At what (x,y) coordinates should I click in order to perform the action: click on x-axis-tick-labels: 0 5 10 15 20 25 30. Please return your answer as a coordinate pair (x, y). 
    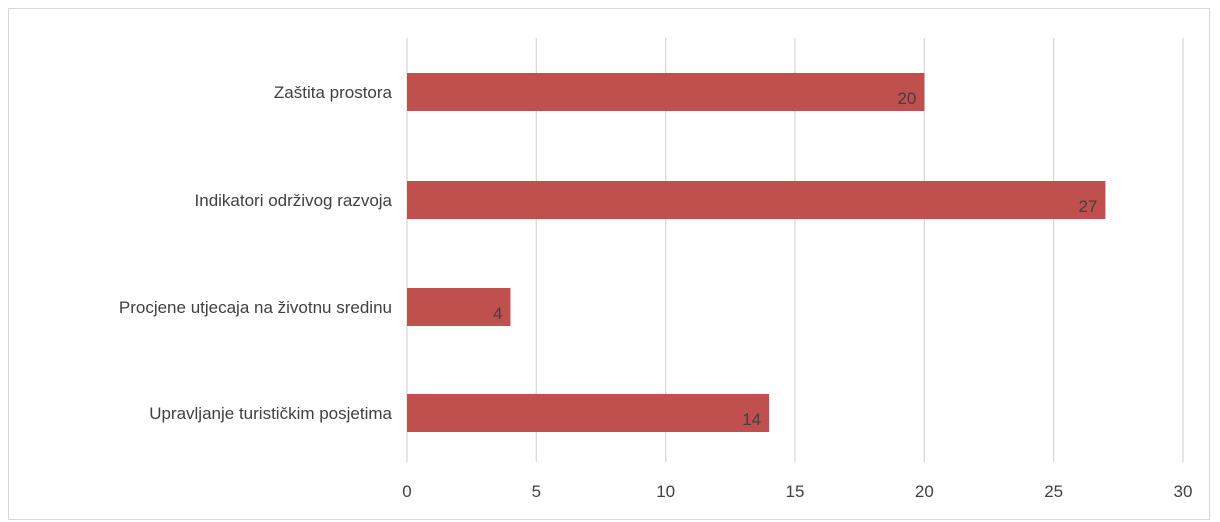
    Looking at the image, I should click on (797, 491).